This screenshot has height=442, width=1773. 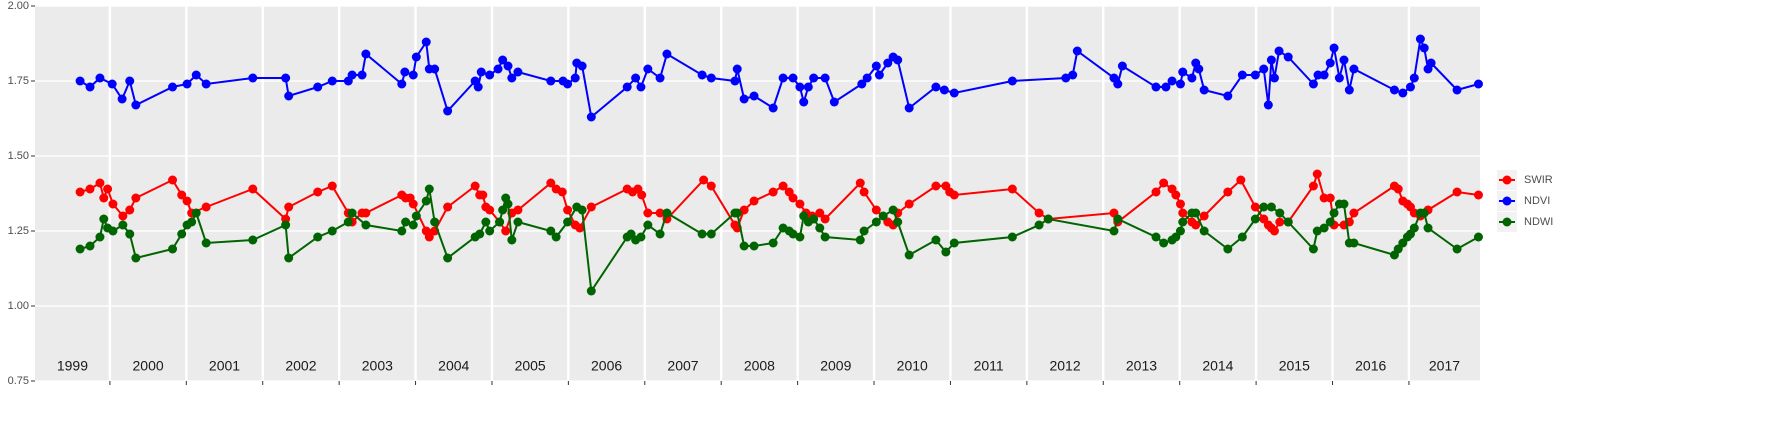 What do you see at coordinates (453, 366) in the screenshot?
I see `year-label: 2004` at bounding box center [453, 366].